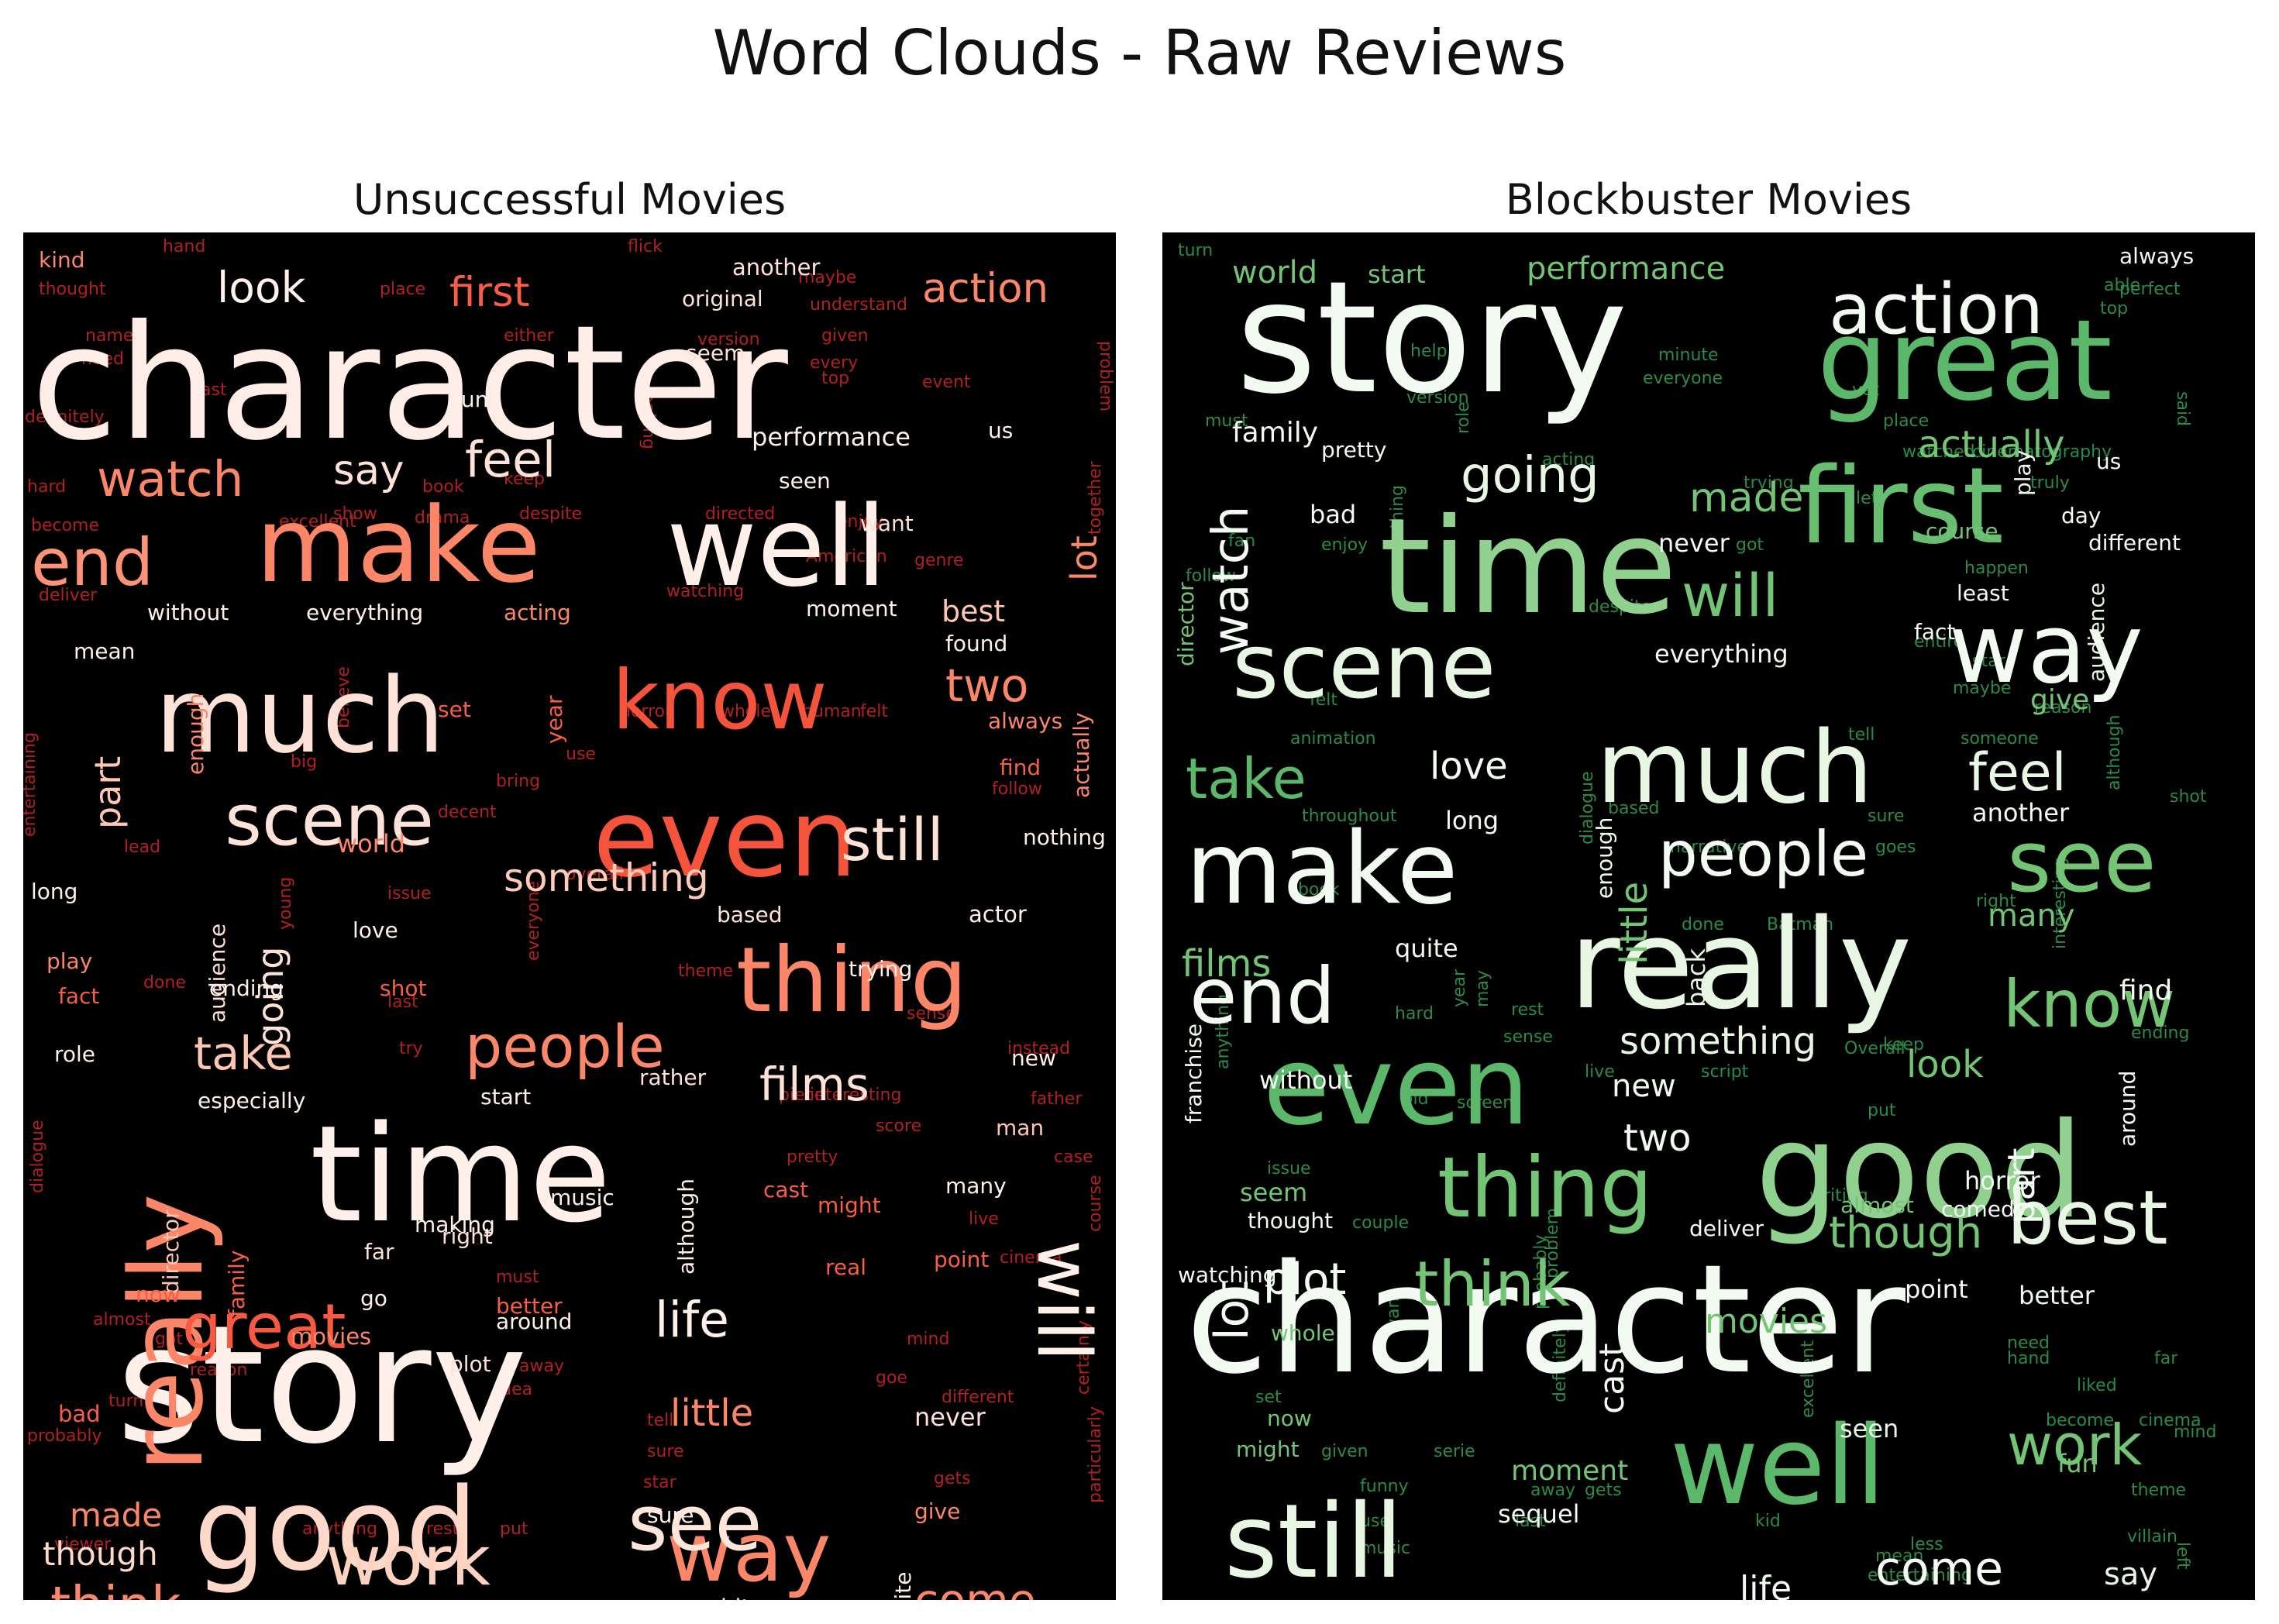  I want to click on cloud-filler-word: serie, so click(1455, 1451).